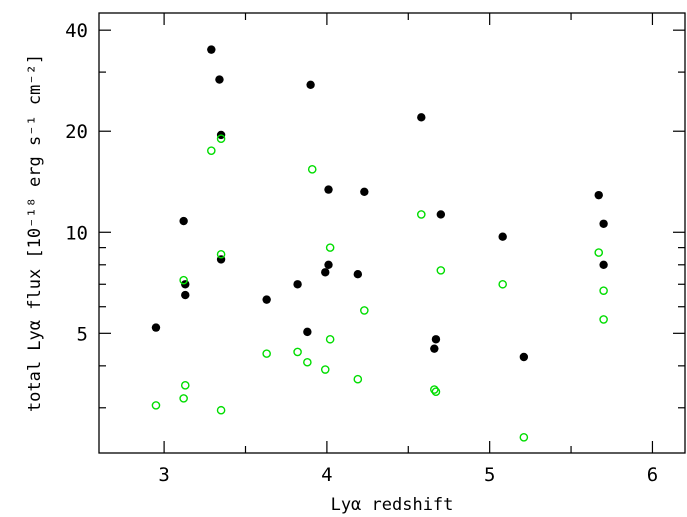  Describe the element at coordinates (652, 475) in the screenshot. I see `x-tick-label: 6` at that location.